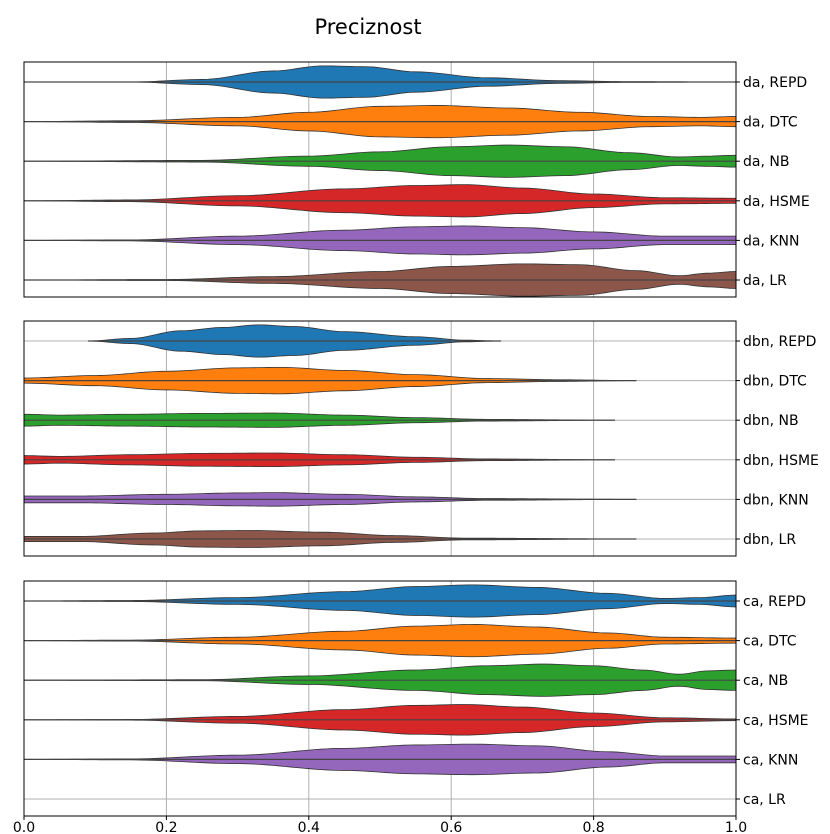 This screenshot has height=834, width=830. Describe the element at coordinates (166, 827) in the screenshot. I see `xtick-label: 0.2` at that location.